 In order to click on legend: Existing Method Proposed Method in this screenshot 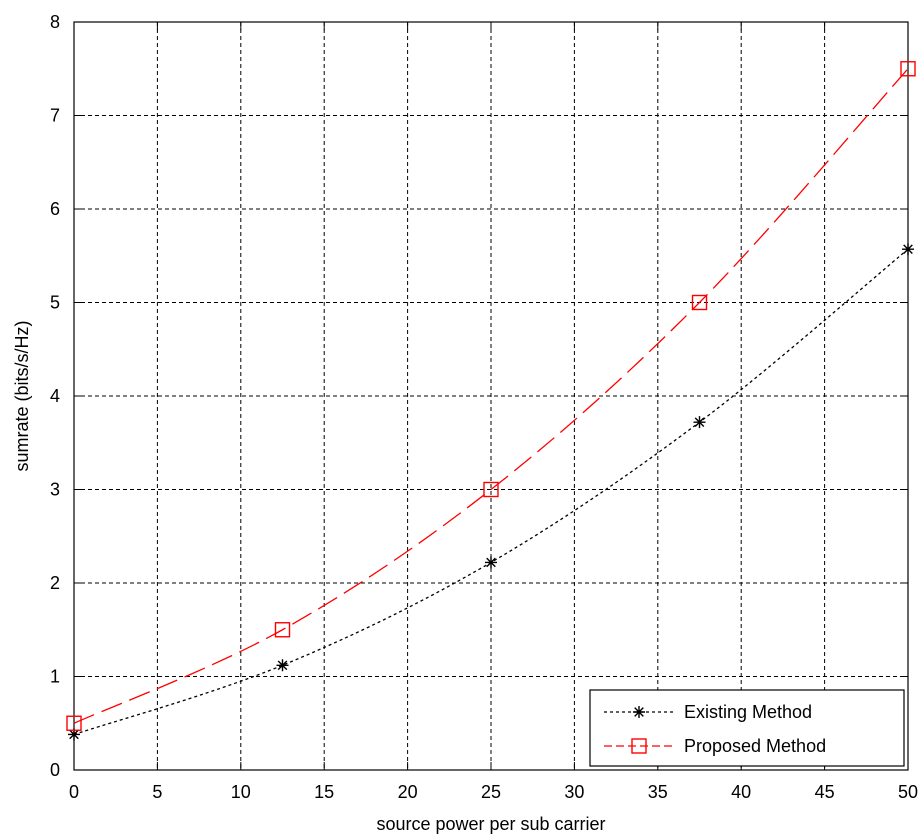, I will do `click(747, 728)`.